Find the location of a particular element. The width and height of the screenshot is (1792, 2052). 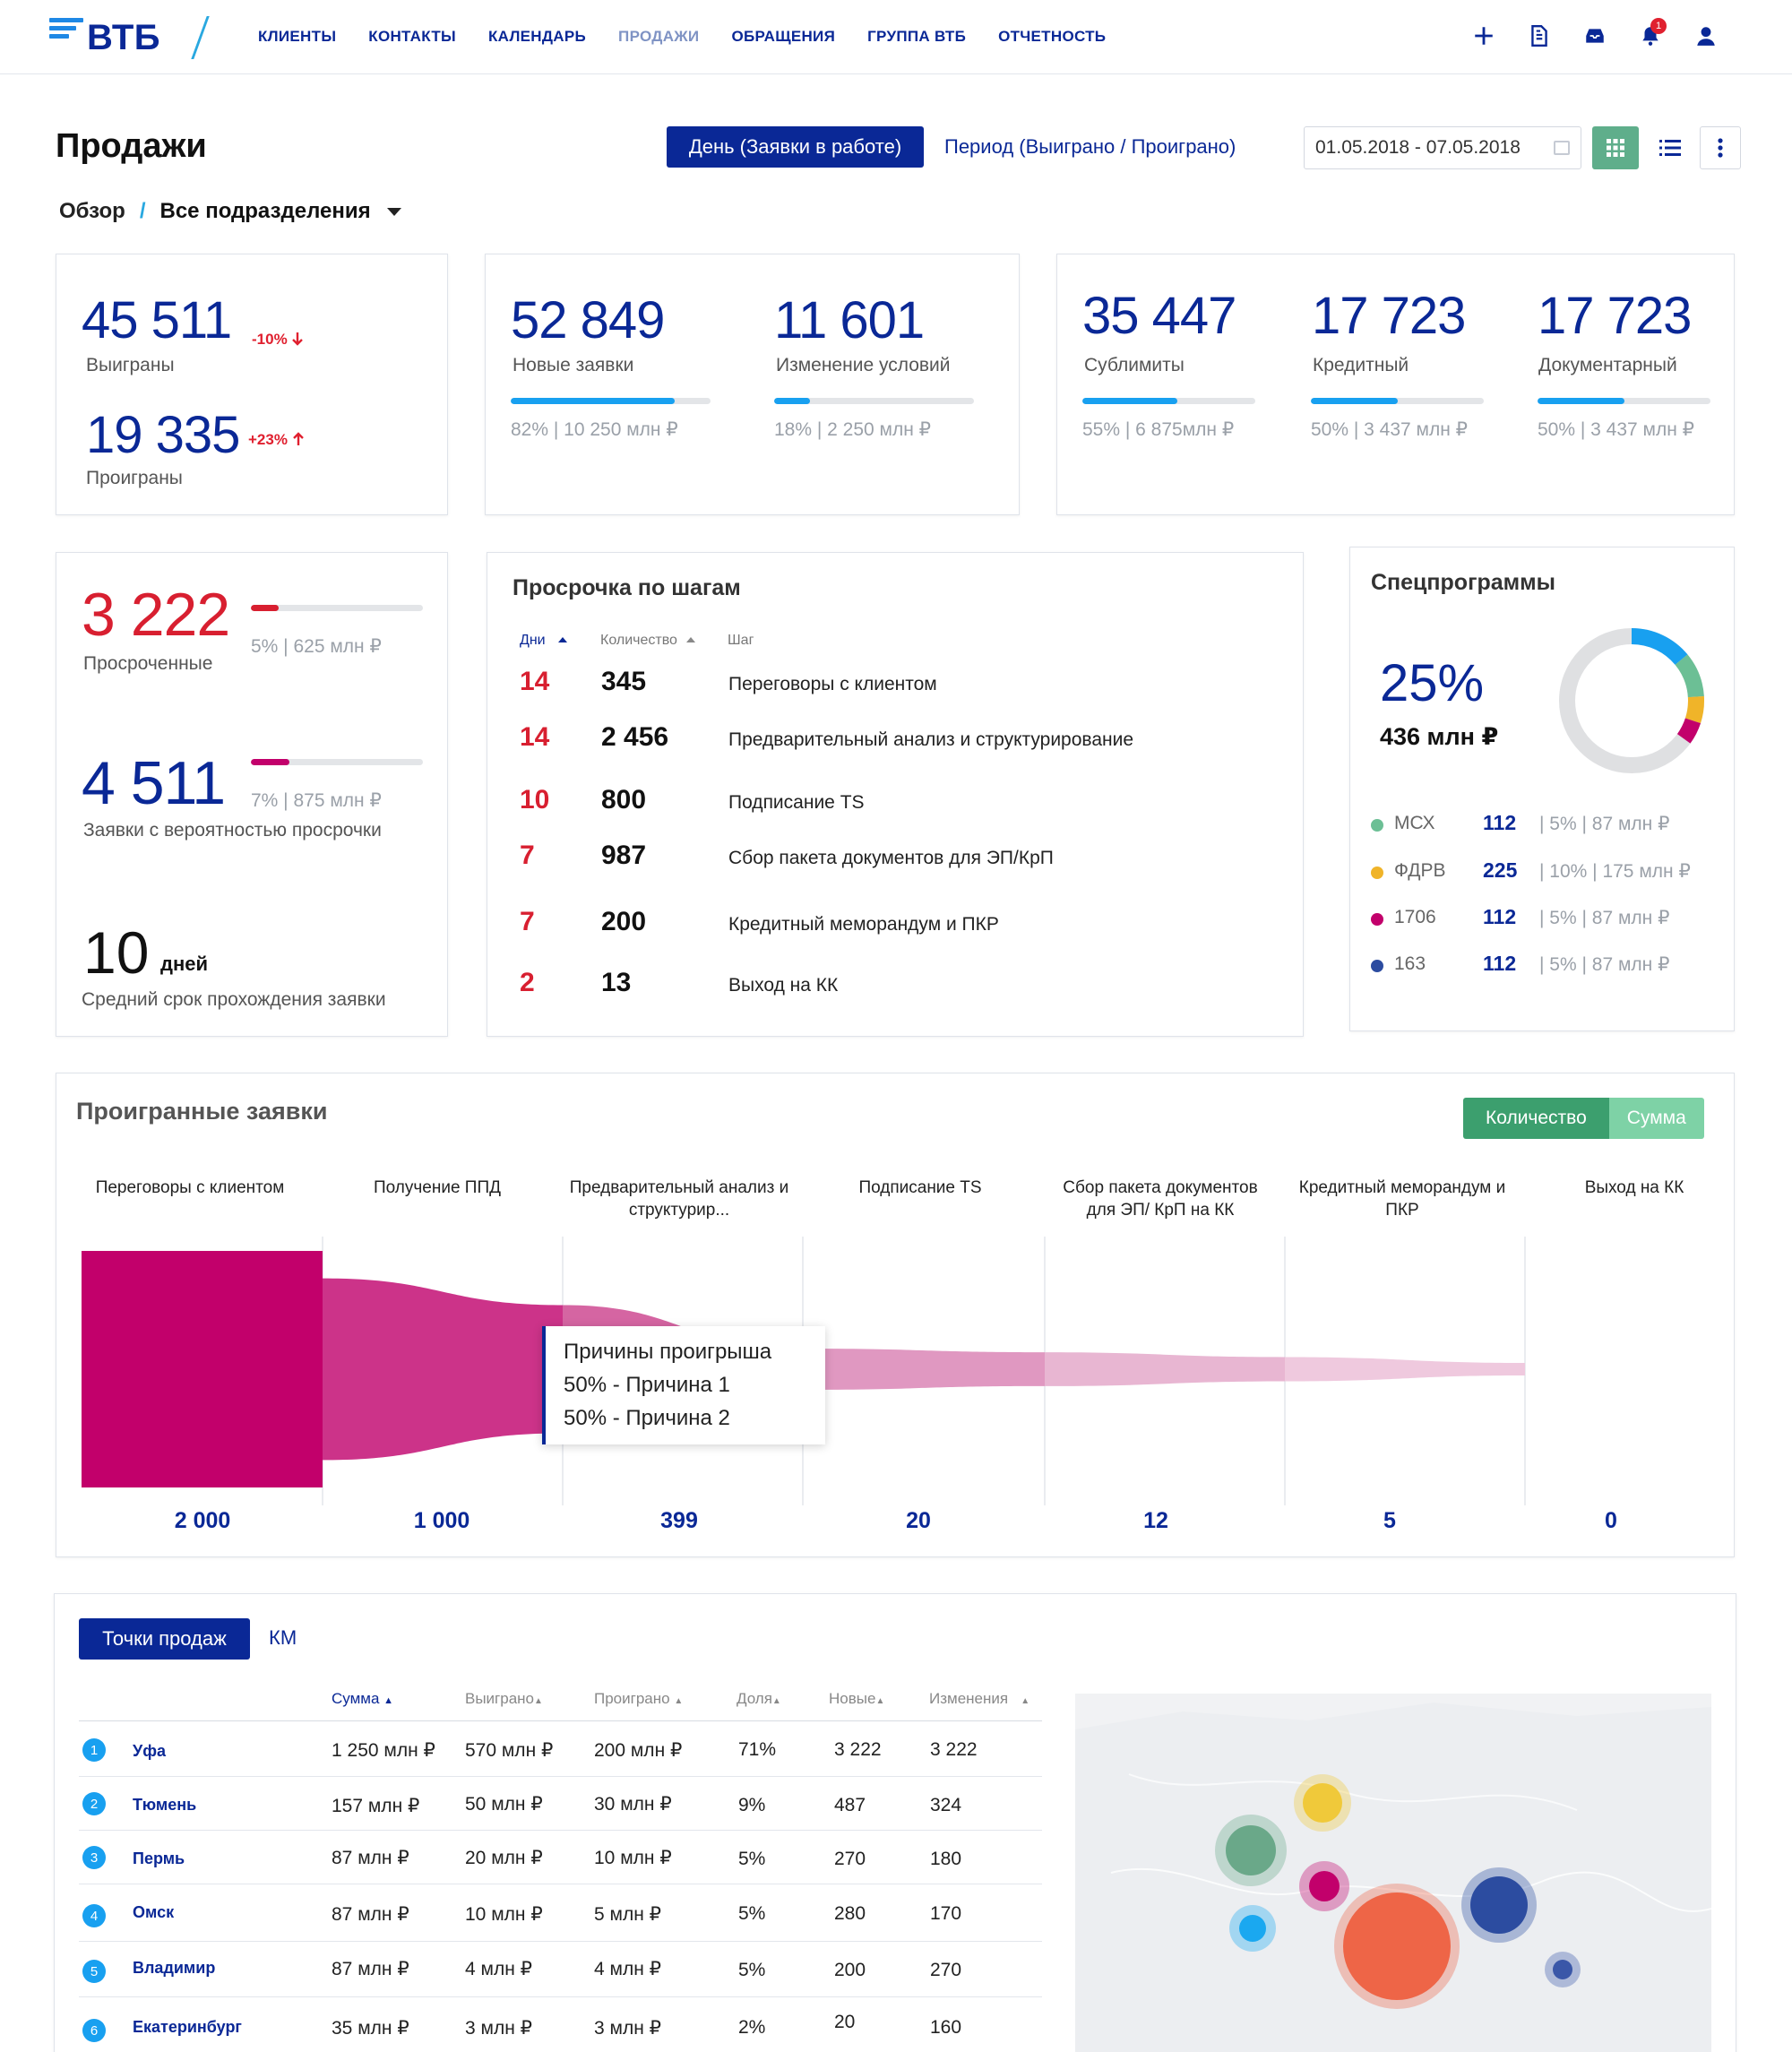

legend-item: МСХ 112 | 5% | 87 млн ₽ is located at coordinates (1550, 824).